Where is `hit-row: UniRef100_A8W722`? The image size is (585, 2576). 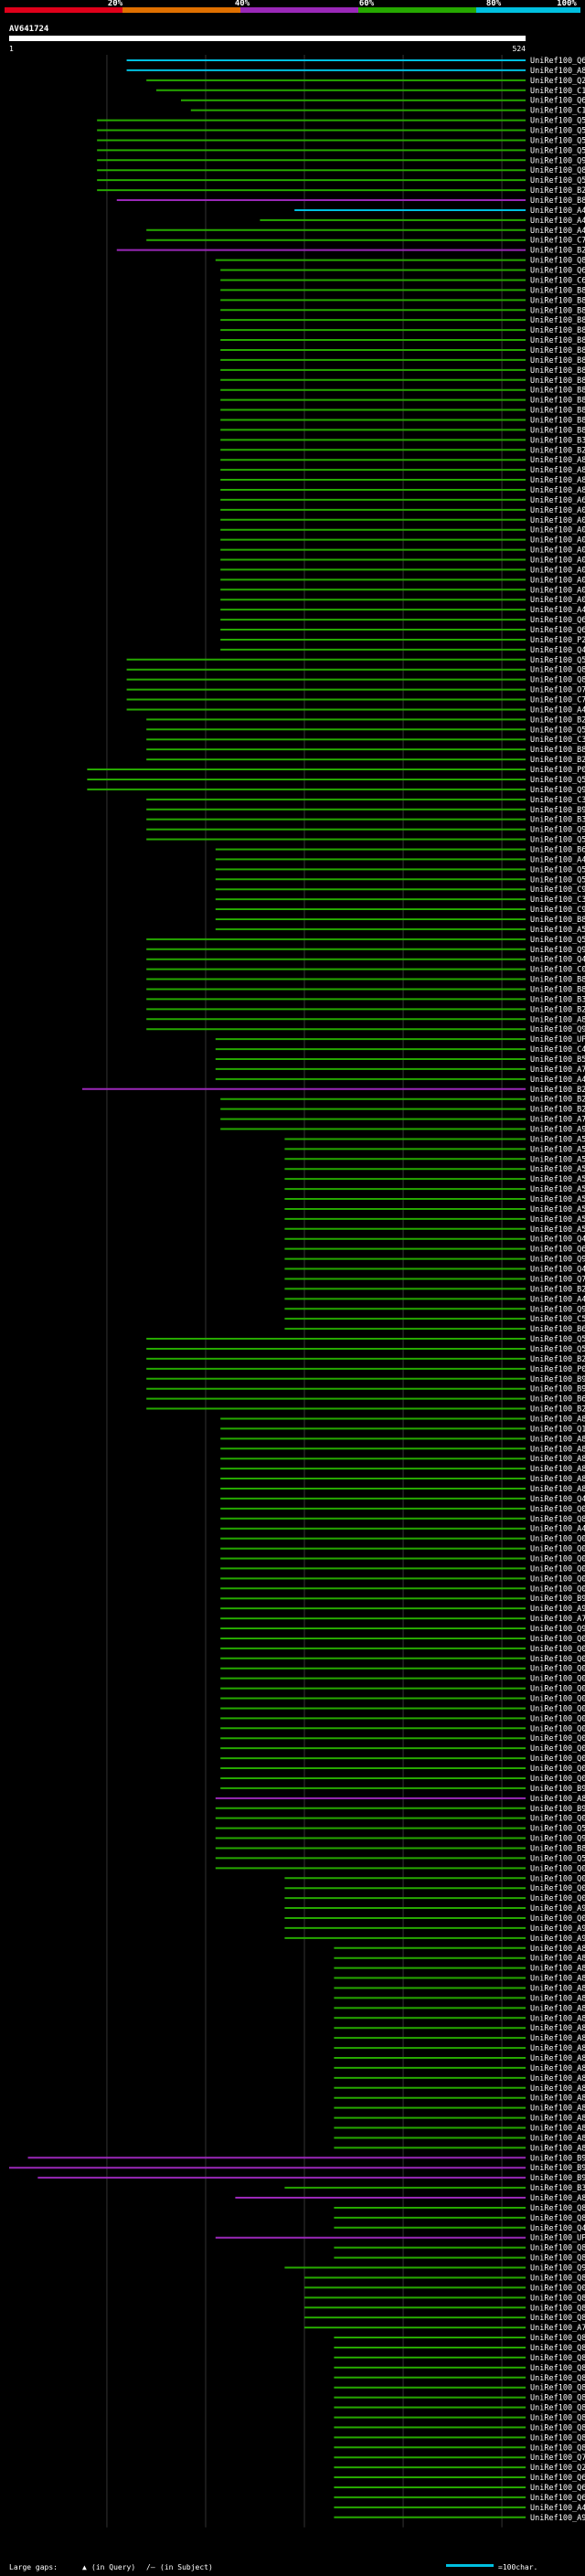
hit-row: UniRef100_A8W722 is located at coordinates (460, 1959).